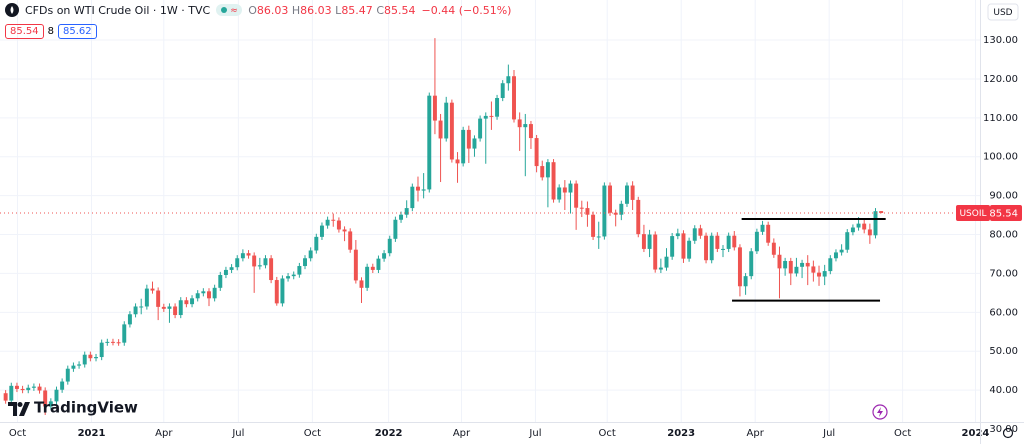 The height and width of the screenshot is (444, 1024). I want to click on y-tick-label: 100.00, so click(1000, 157).